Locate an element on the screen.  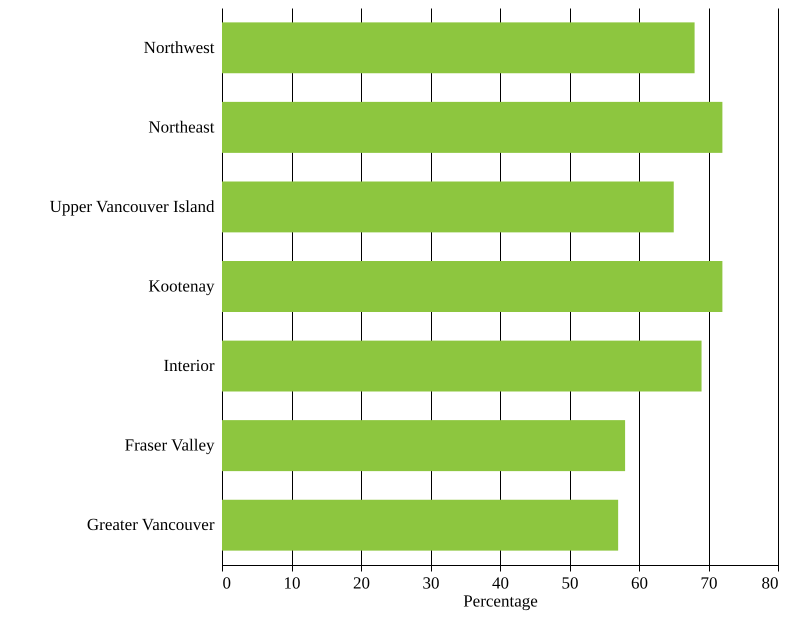
y-tick-label: Fraser Valley is located at coordinates (169, 445).